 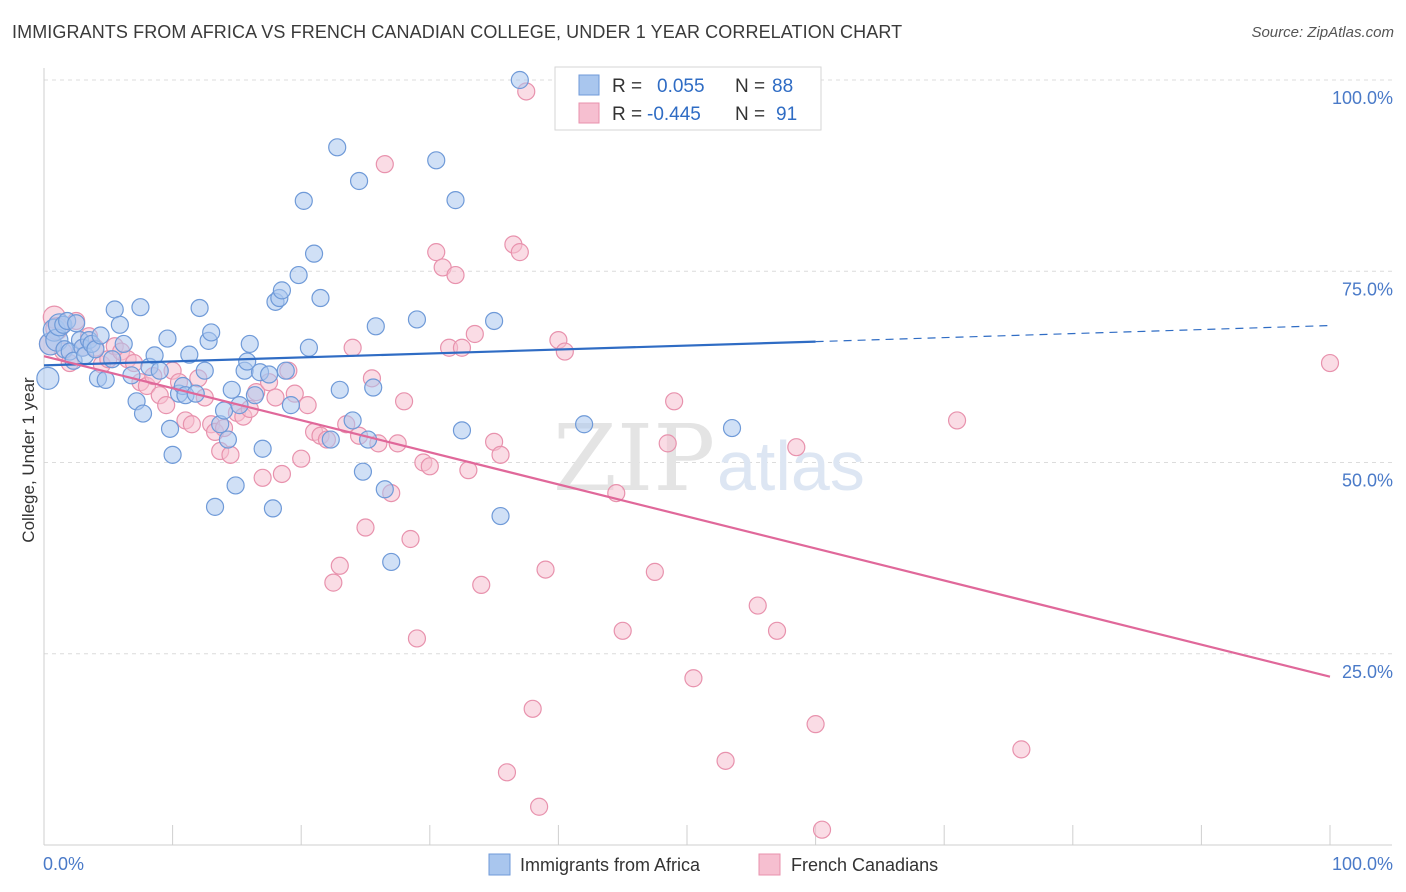 What do you see at coordinates (1322, 32) in the screenshot?
I see `chart-source: Source: ZipAtlas.com` at bounding box center [1322, 32].